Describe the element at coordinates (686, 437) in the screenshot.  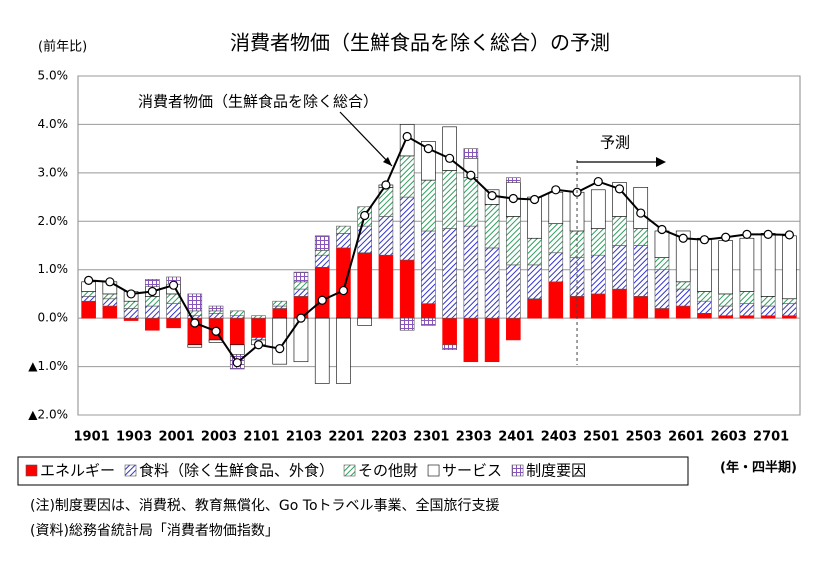
I see `x-tick-label: 2601` at that location.